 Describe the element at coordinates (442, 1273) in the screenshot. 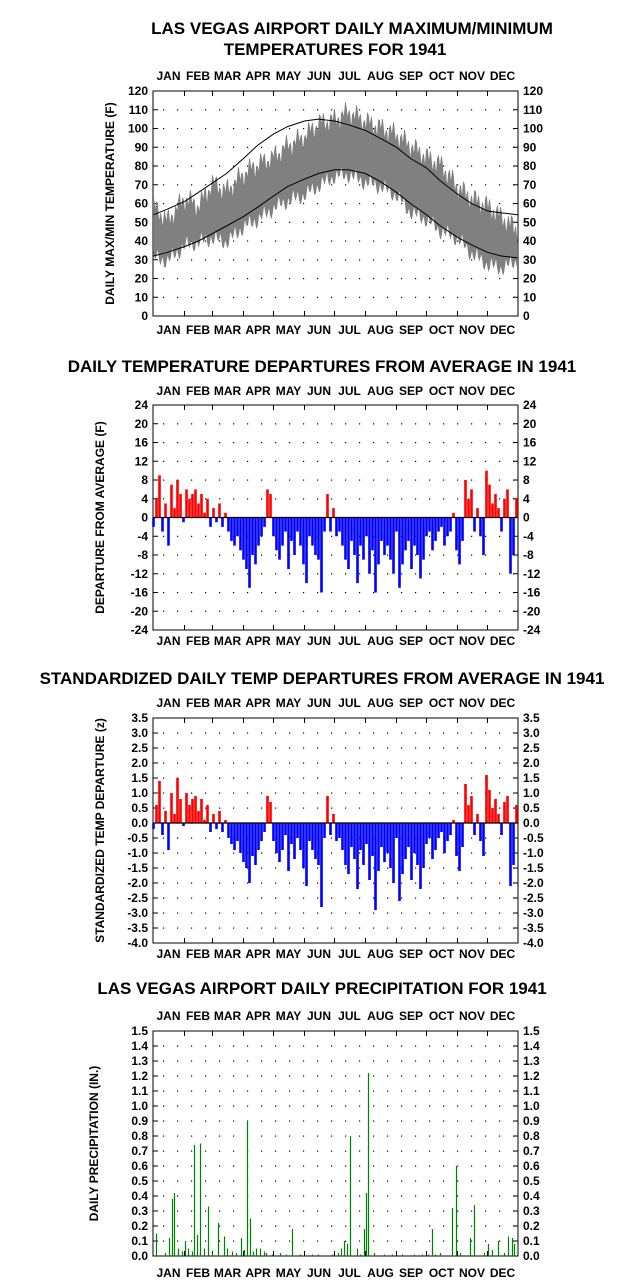

I see `month-label-bottom: OCT` at that location.